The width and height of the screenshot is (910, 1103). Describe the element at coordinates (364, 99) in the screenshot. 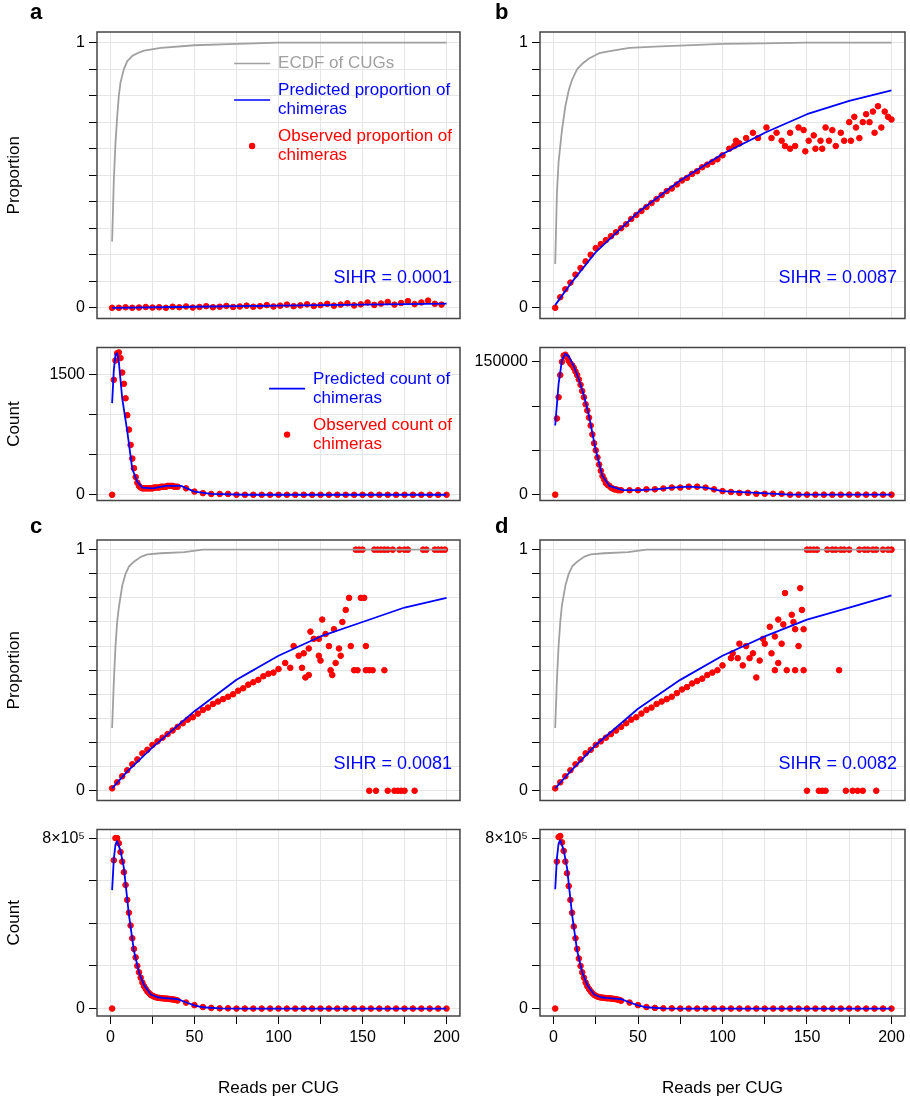

I see `legend-label: Predicted proportion of chimeras` at that location.